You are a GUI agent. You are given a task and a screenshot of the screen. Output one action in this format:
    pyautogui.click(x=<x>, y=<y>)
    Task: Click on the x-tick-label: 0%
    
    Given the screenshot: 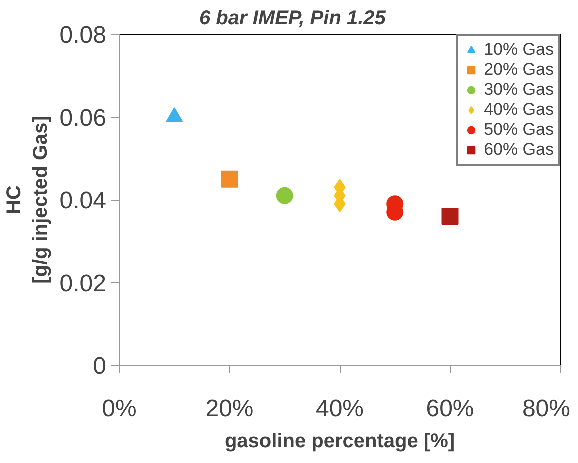 What is the action you would take?
    pyautogui.click(x=119, y=409)
    